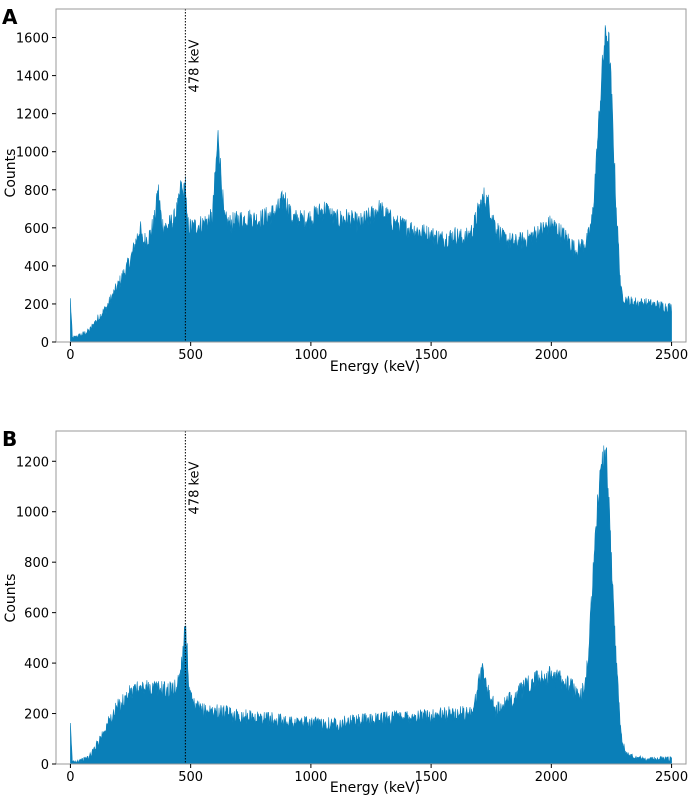 The height and width of the screenshot is (796, 699). What do you see at coordinates (36, 229) in the screenshot?
I see `panel-a-ytick-label: 600` at bounding box center [36, 229].